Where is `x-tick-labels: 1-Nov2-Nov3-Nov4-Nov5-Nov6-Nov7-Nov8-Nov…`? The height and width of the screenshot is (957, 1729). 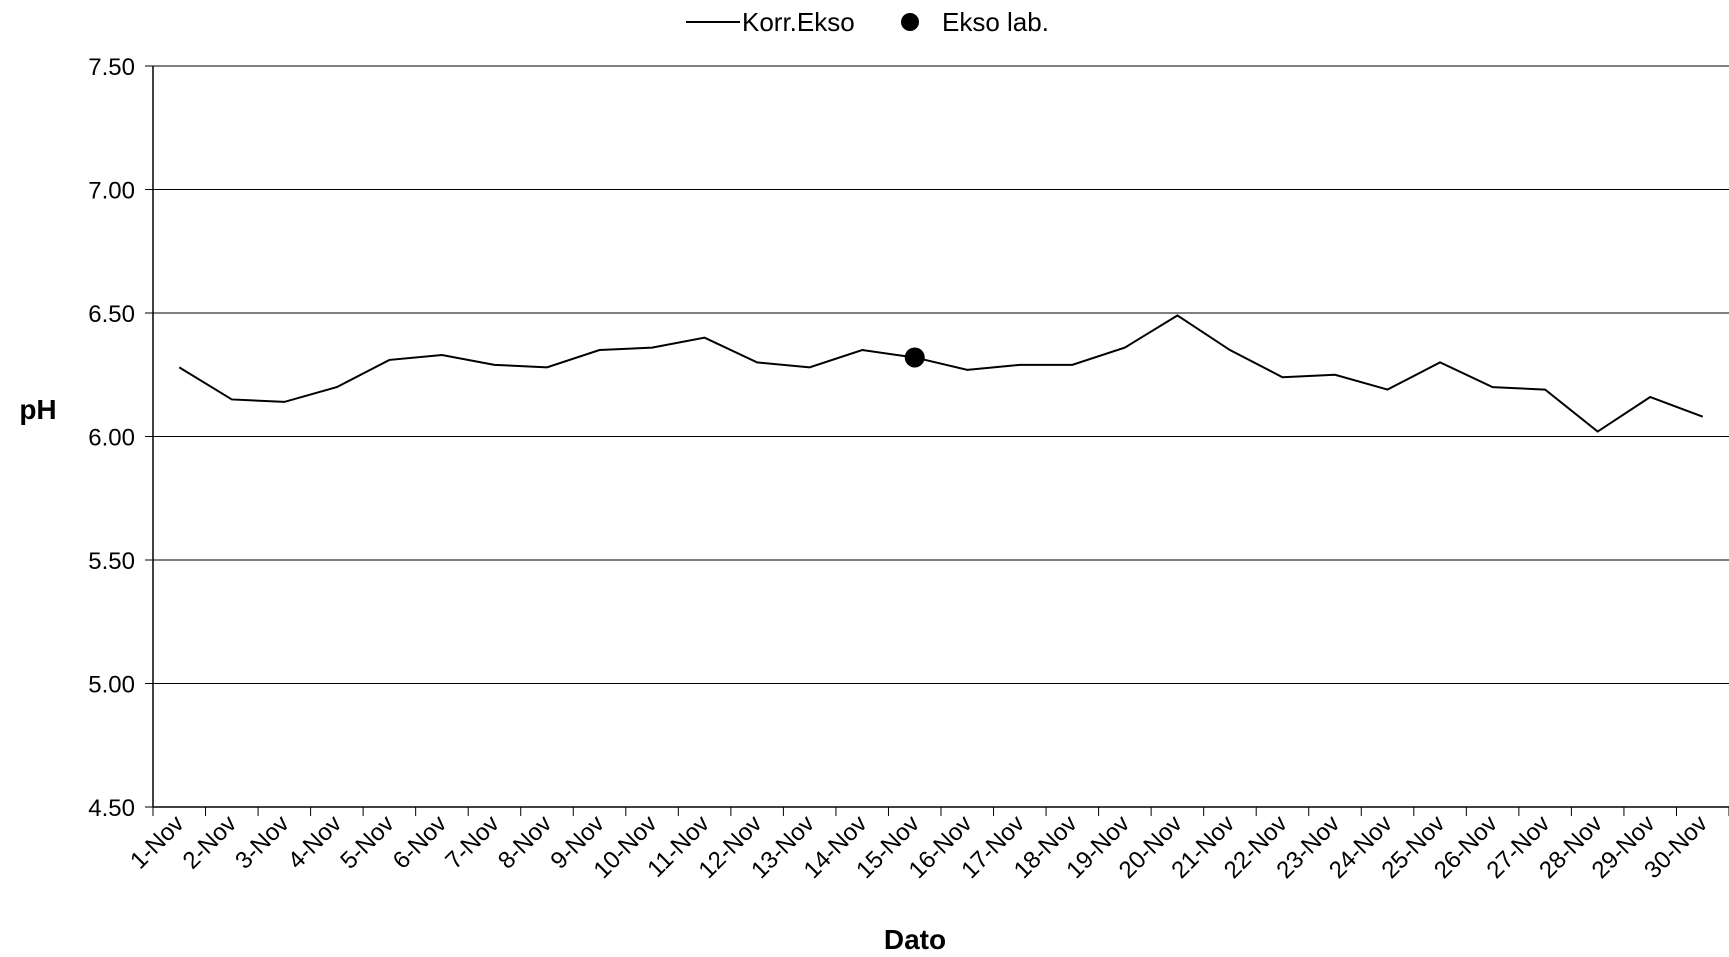 x-tick-labels: 1-Nov2-Nov3-Nov4-Nov5-Nov6-Nov7-Nov8-Nov… is located at coordinates (919, 847).